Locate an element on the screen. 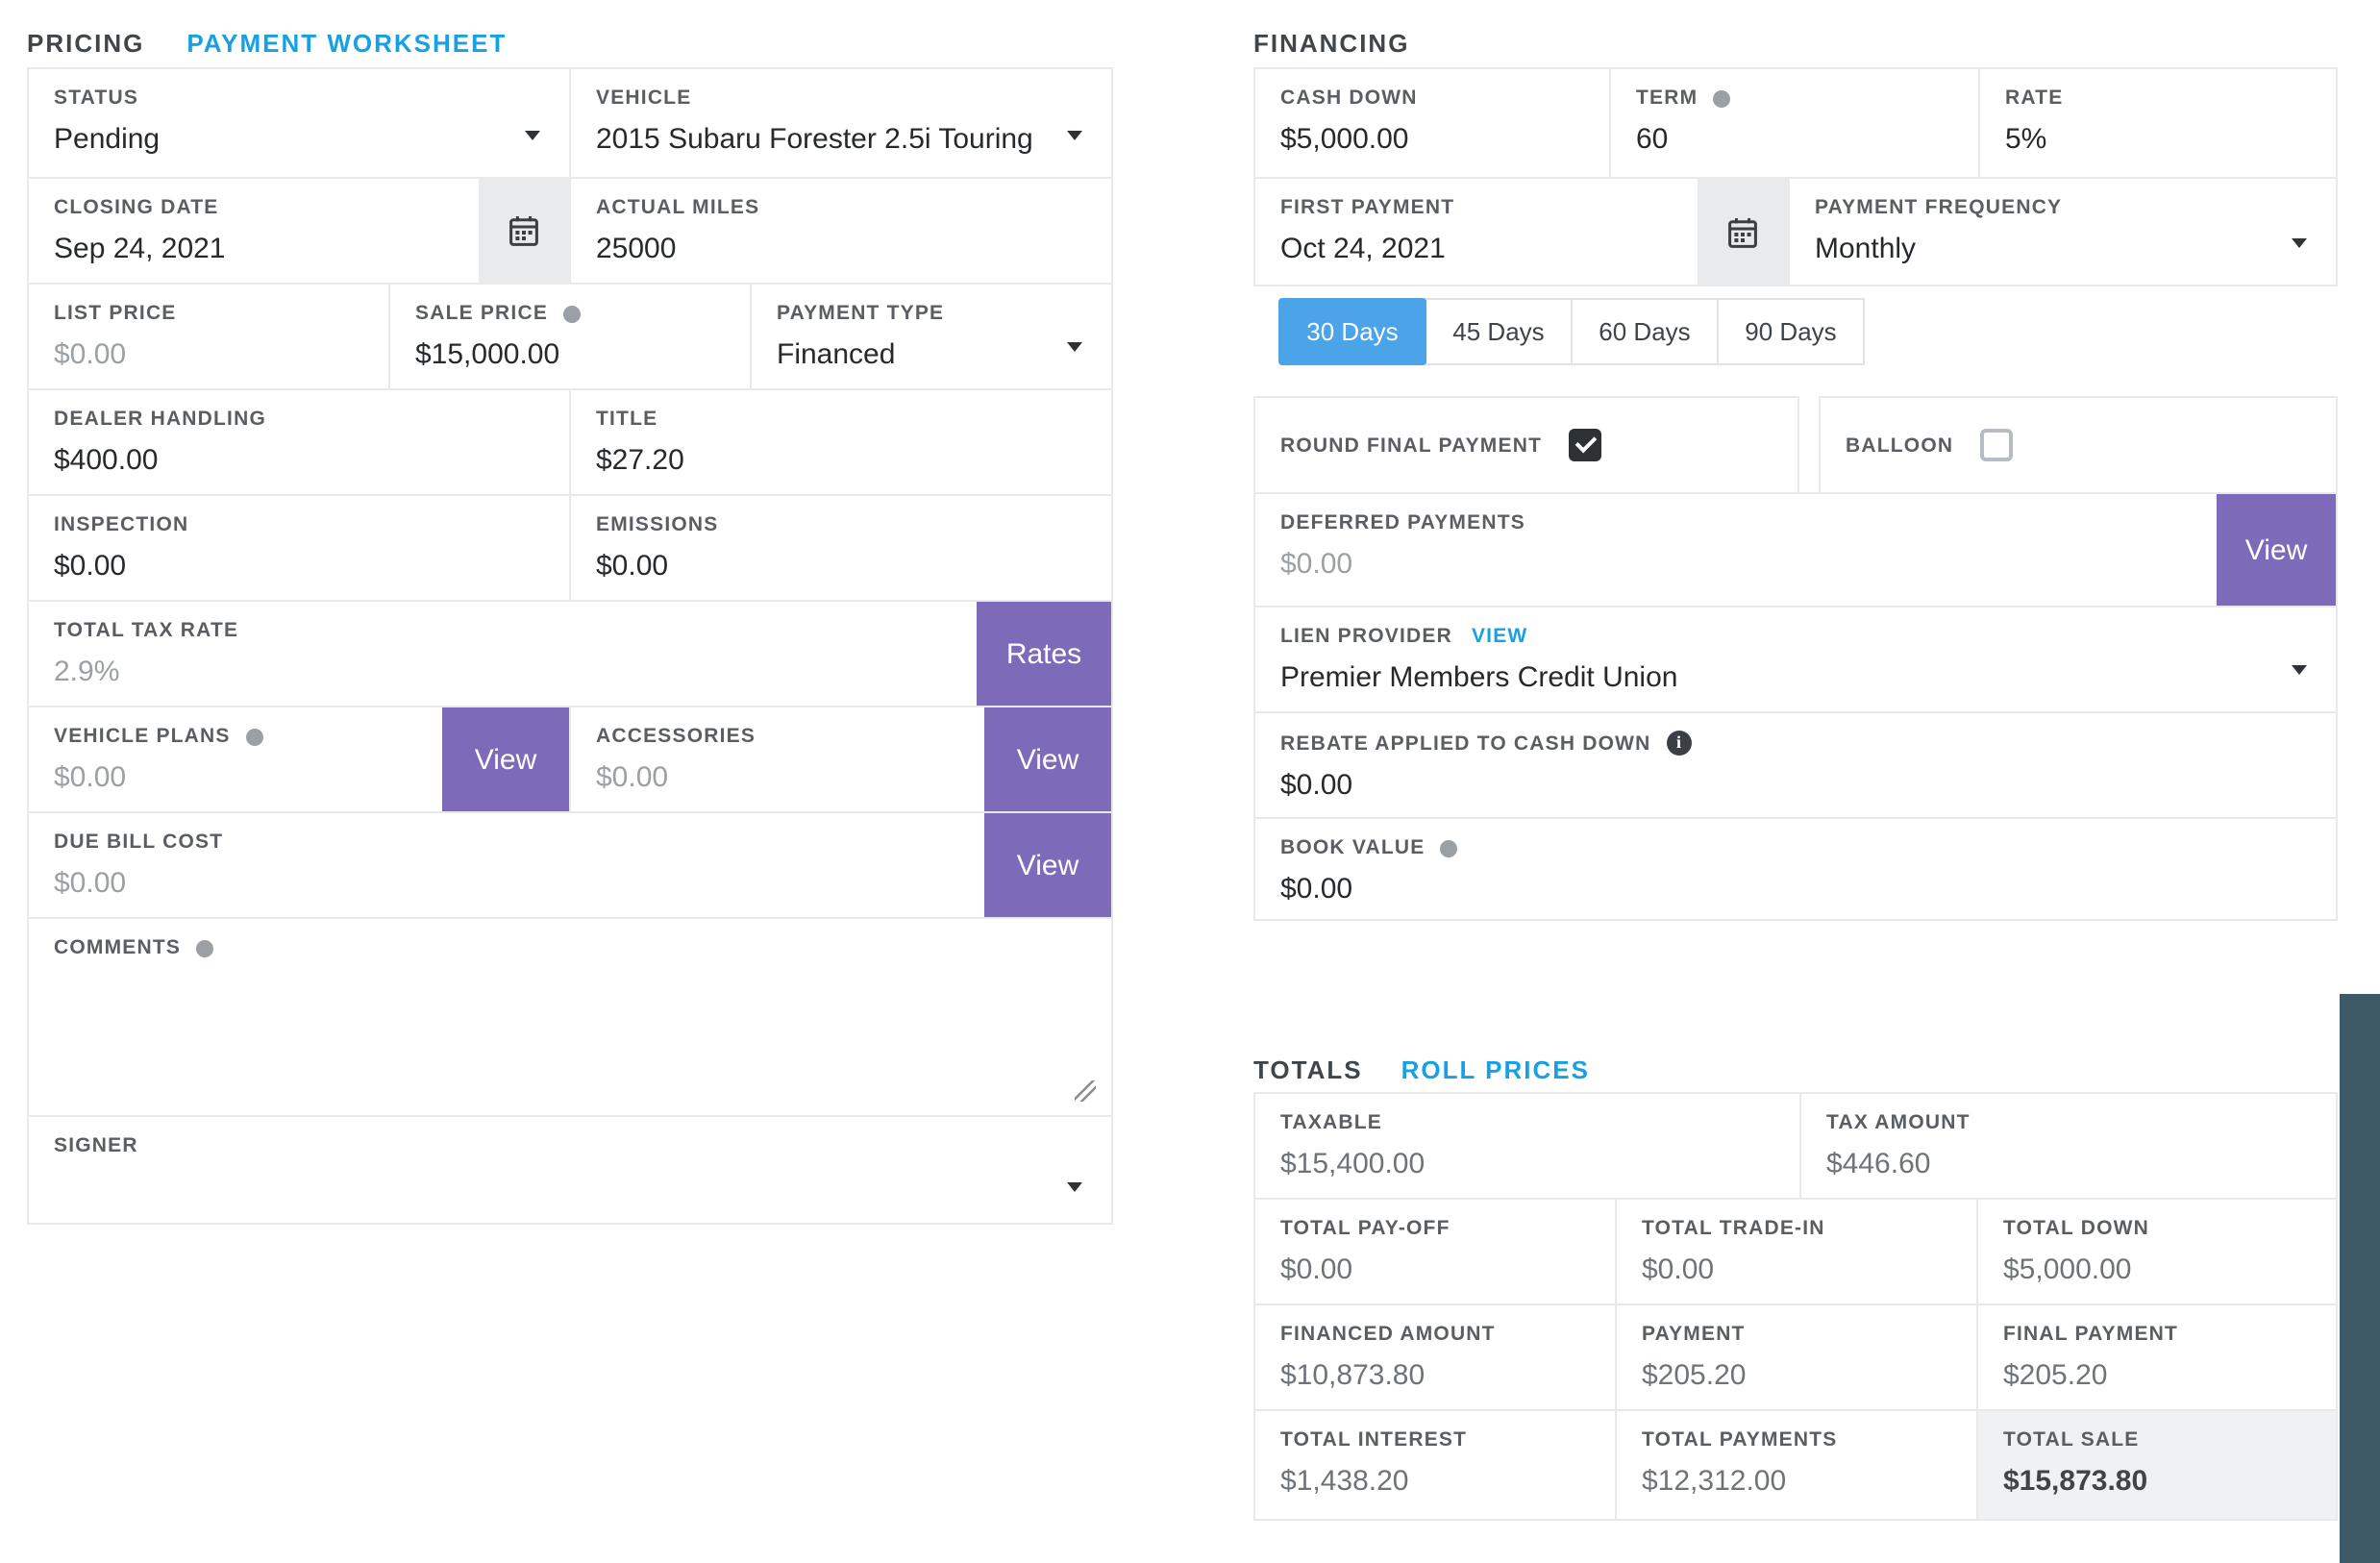 This screenshot has width=2380, height=1563. total-pay-off-cell: TOTAL PAY-OFF $0.00 is located at coordinates (1436, 1252).